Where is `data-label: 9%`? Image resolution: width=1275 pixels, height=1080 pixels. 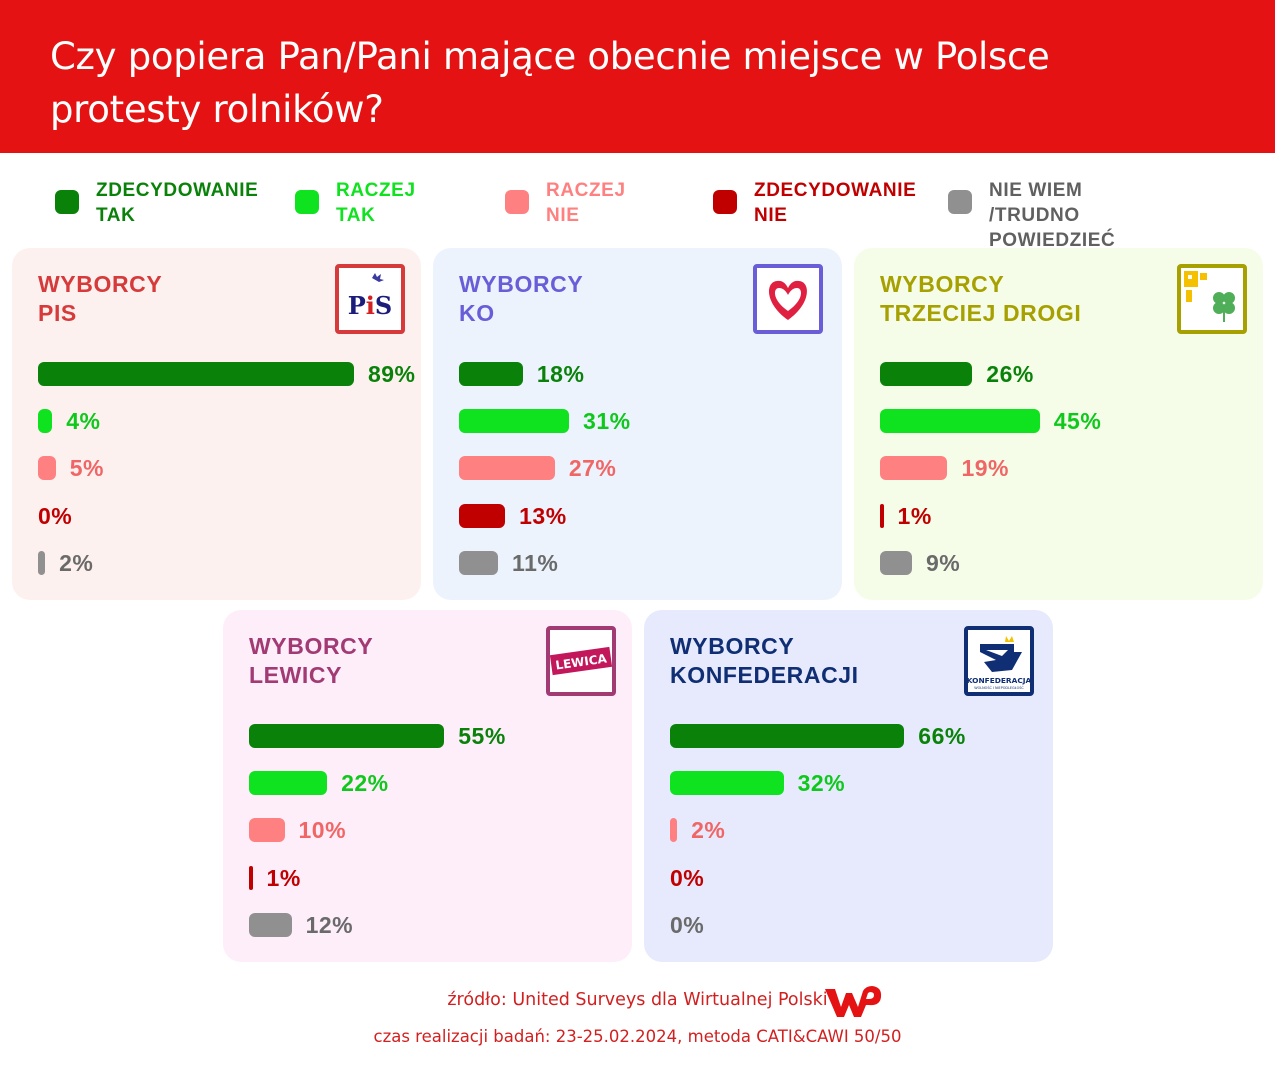
data-label: 9% is located at coordinates (943, 563).